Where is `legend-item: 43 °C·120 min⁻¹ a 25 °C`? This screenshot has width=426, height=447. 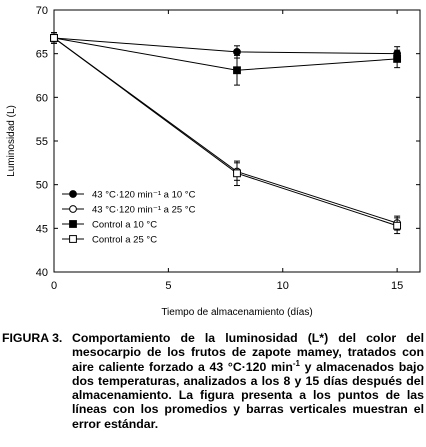
legend-item: 43 °C·120 min⁻¹ a 25 °C is located at coordinates (129, 210).